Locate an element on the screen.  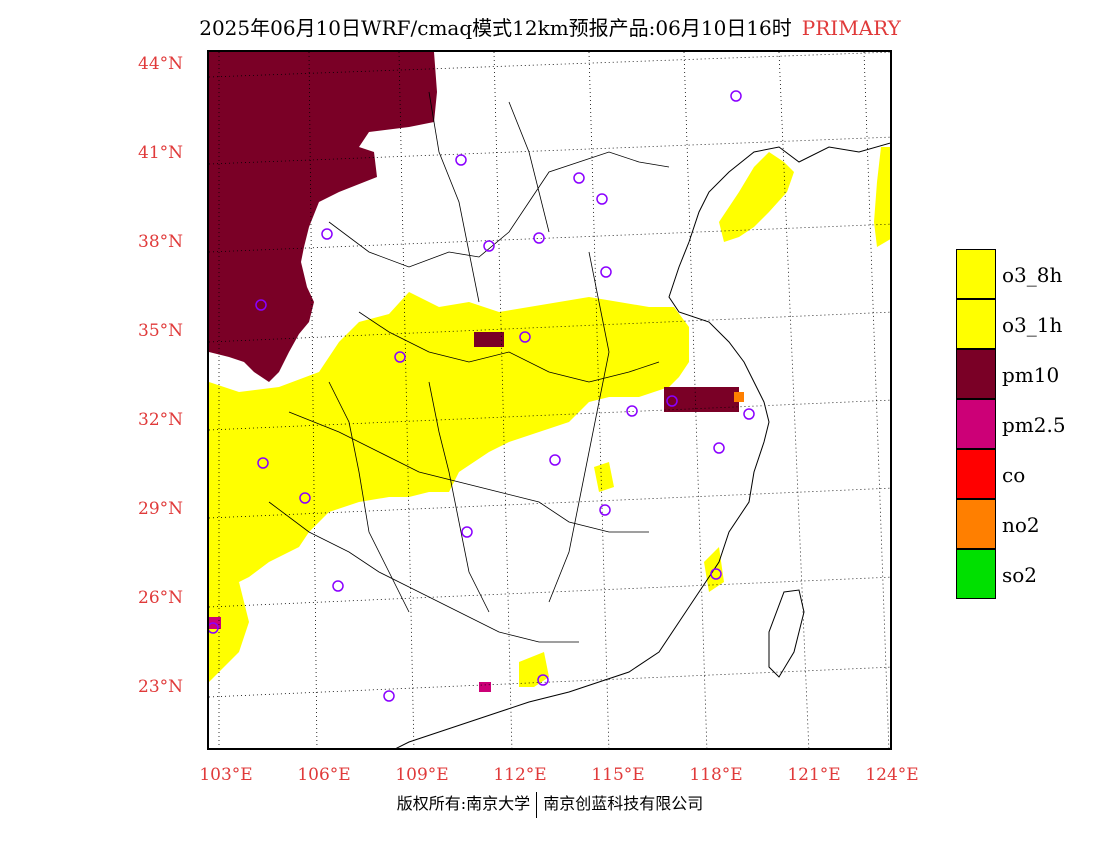
lon-label-103: 103°E is located at coordinates (226, 775).